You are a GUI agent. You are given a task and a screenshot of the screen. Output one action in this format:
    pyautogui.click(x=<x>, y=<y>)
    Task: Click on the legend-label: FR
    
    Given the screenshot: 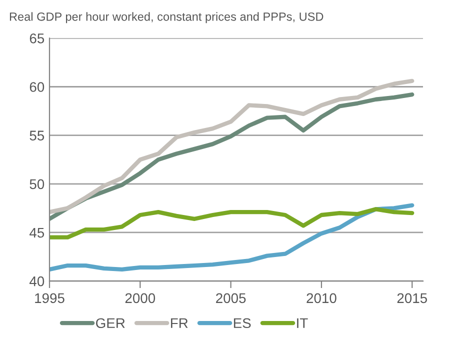 What is the action you would take?
    pyautogui.click(x=179, y=323)
    